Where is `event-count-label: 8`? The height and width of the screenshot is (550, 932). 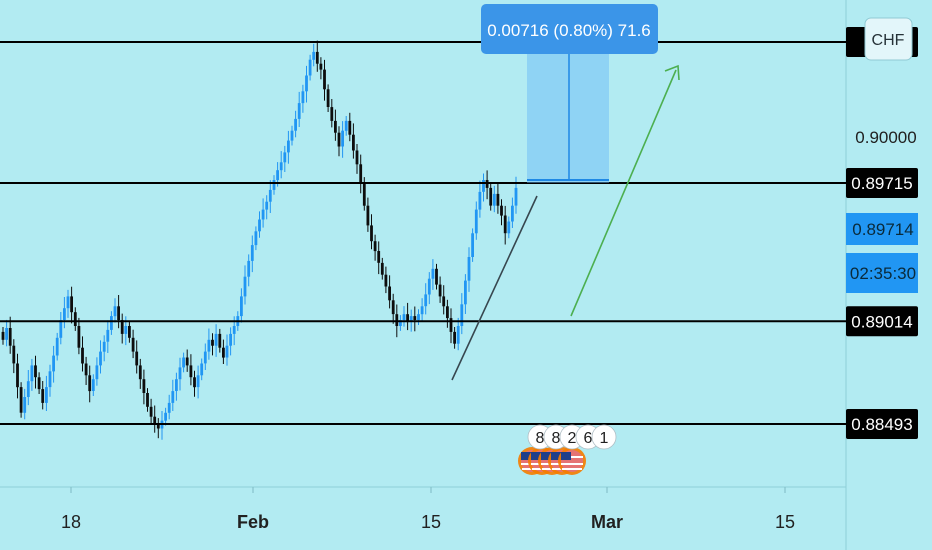
event-count-label: 8 is located at coordinates (556, 438).